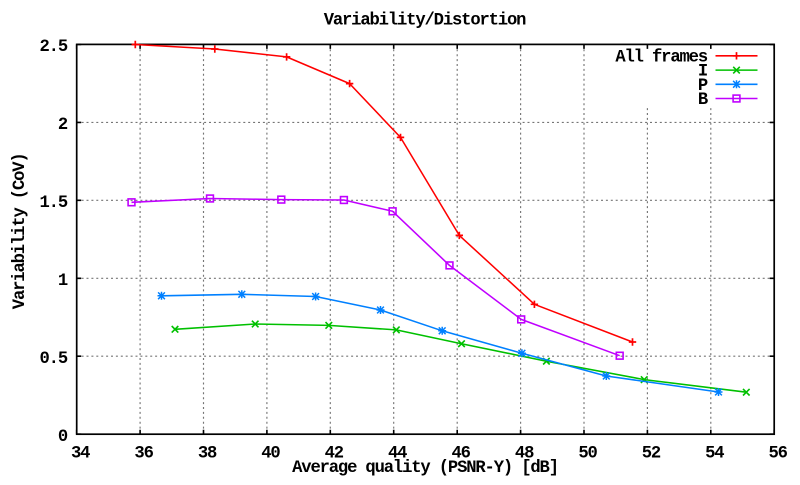 The image size is (800, 485). I want to click on svg-text: 38, so click(207, 454).